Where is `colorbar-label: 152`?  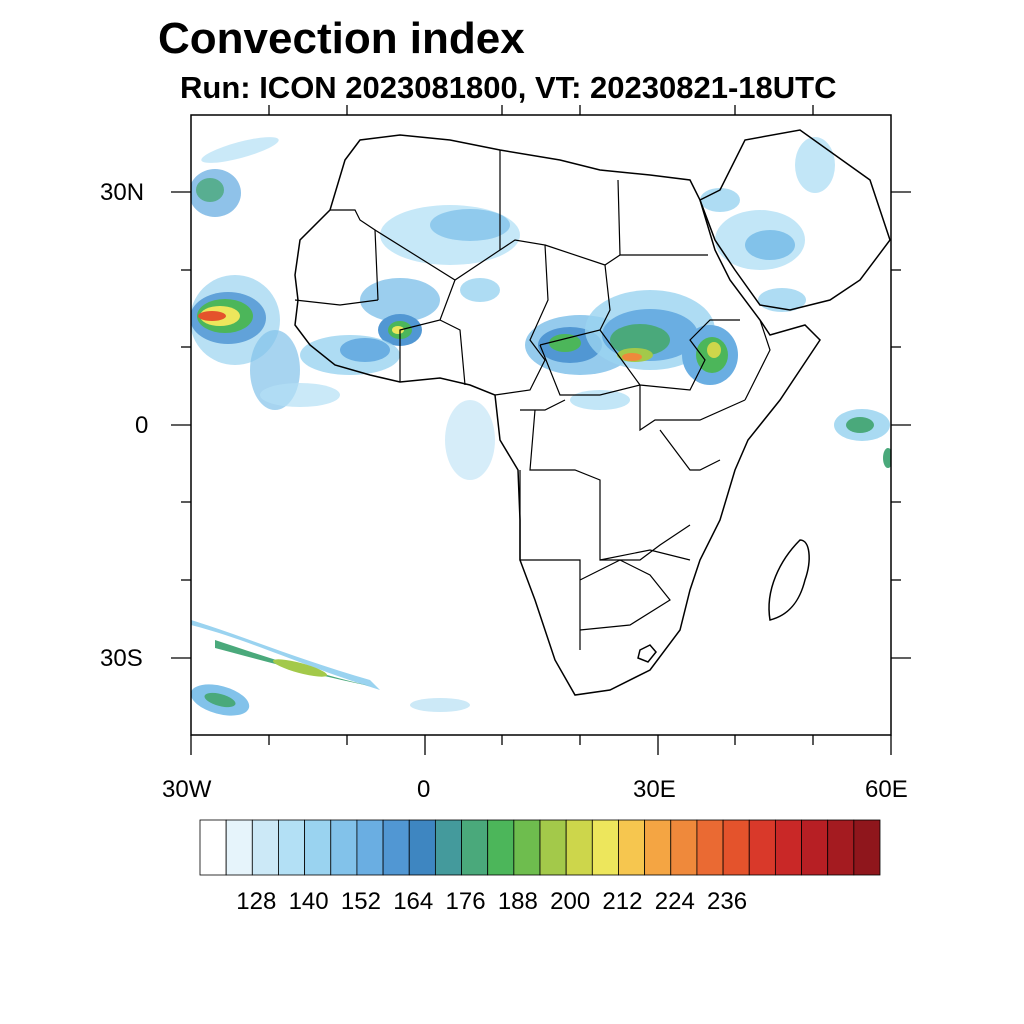
colorbar-label: 152 is located at coordinates (360, 901).